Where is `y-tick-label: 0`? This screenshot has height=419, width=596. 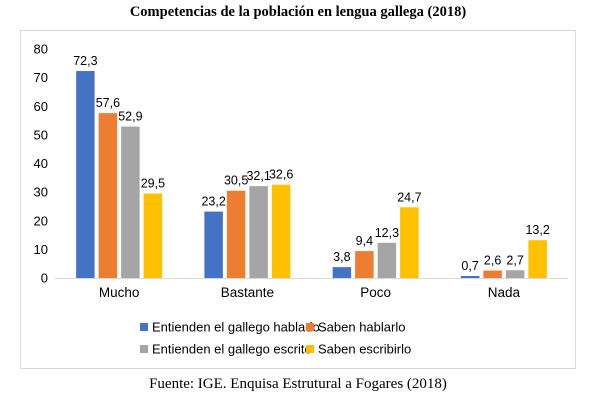
y-tick-label: 0 is located at coordinates (44, 278).